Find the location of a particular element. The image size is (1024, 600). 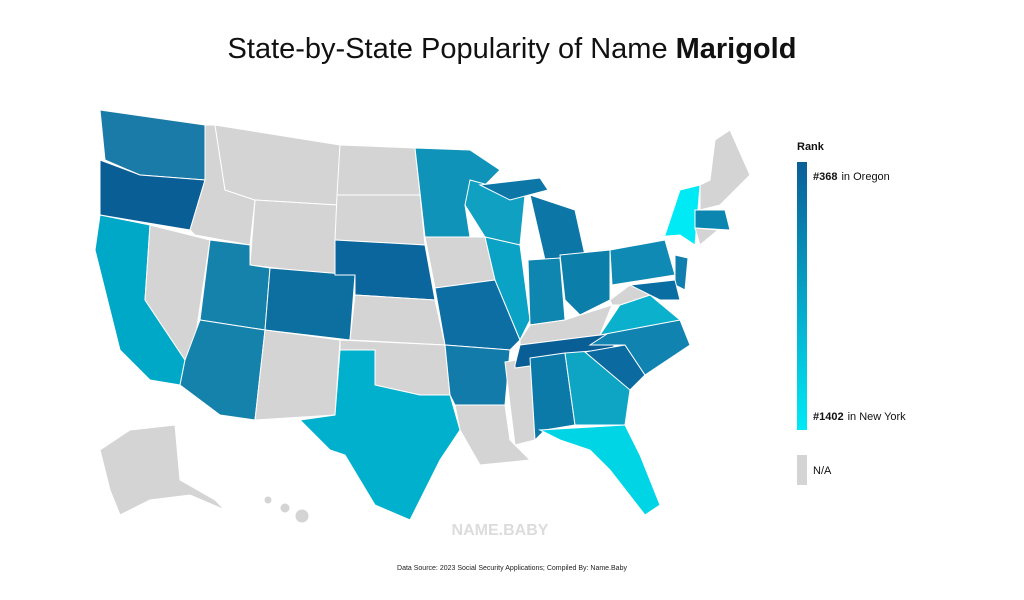

title-prefix: State-by-State Popularity of Name is located at coordinates (448, 49).